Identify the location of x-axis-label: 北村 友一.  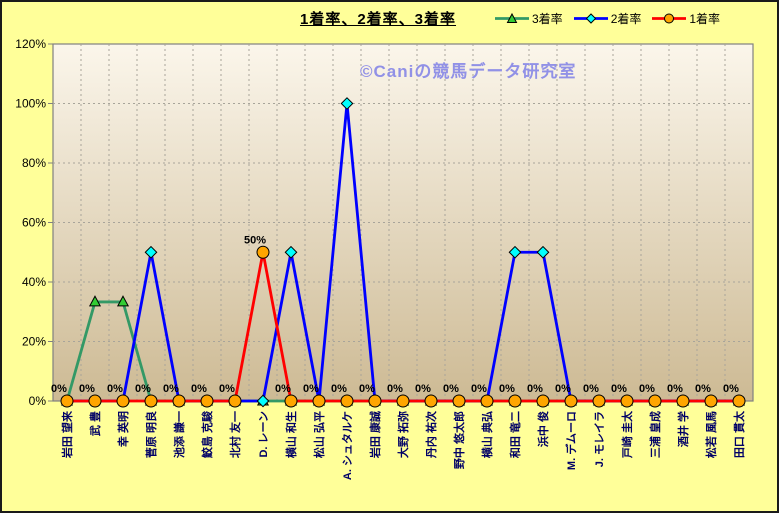
(235, 434).